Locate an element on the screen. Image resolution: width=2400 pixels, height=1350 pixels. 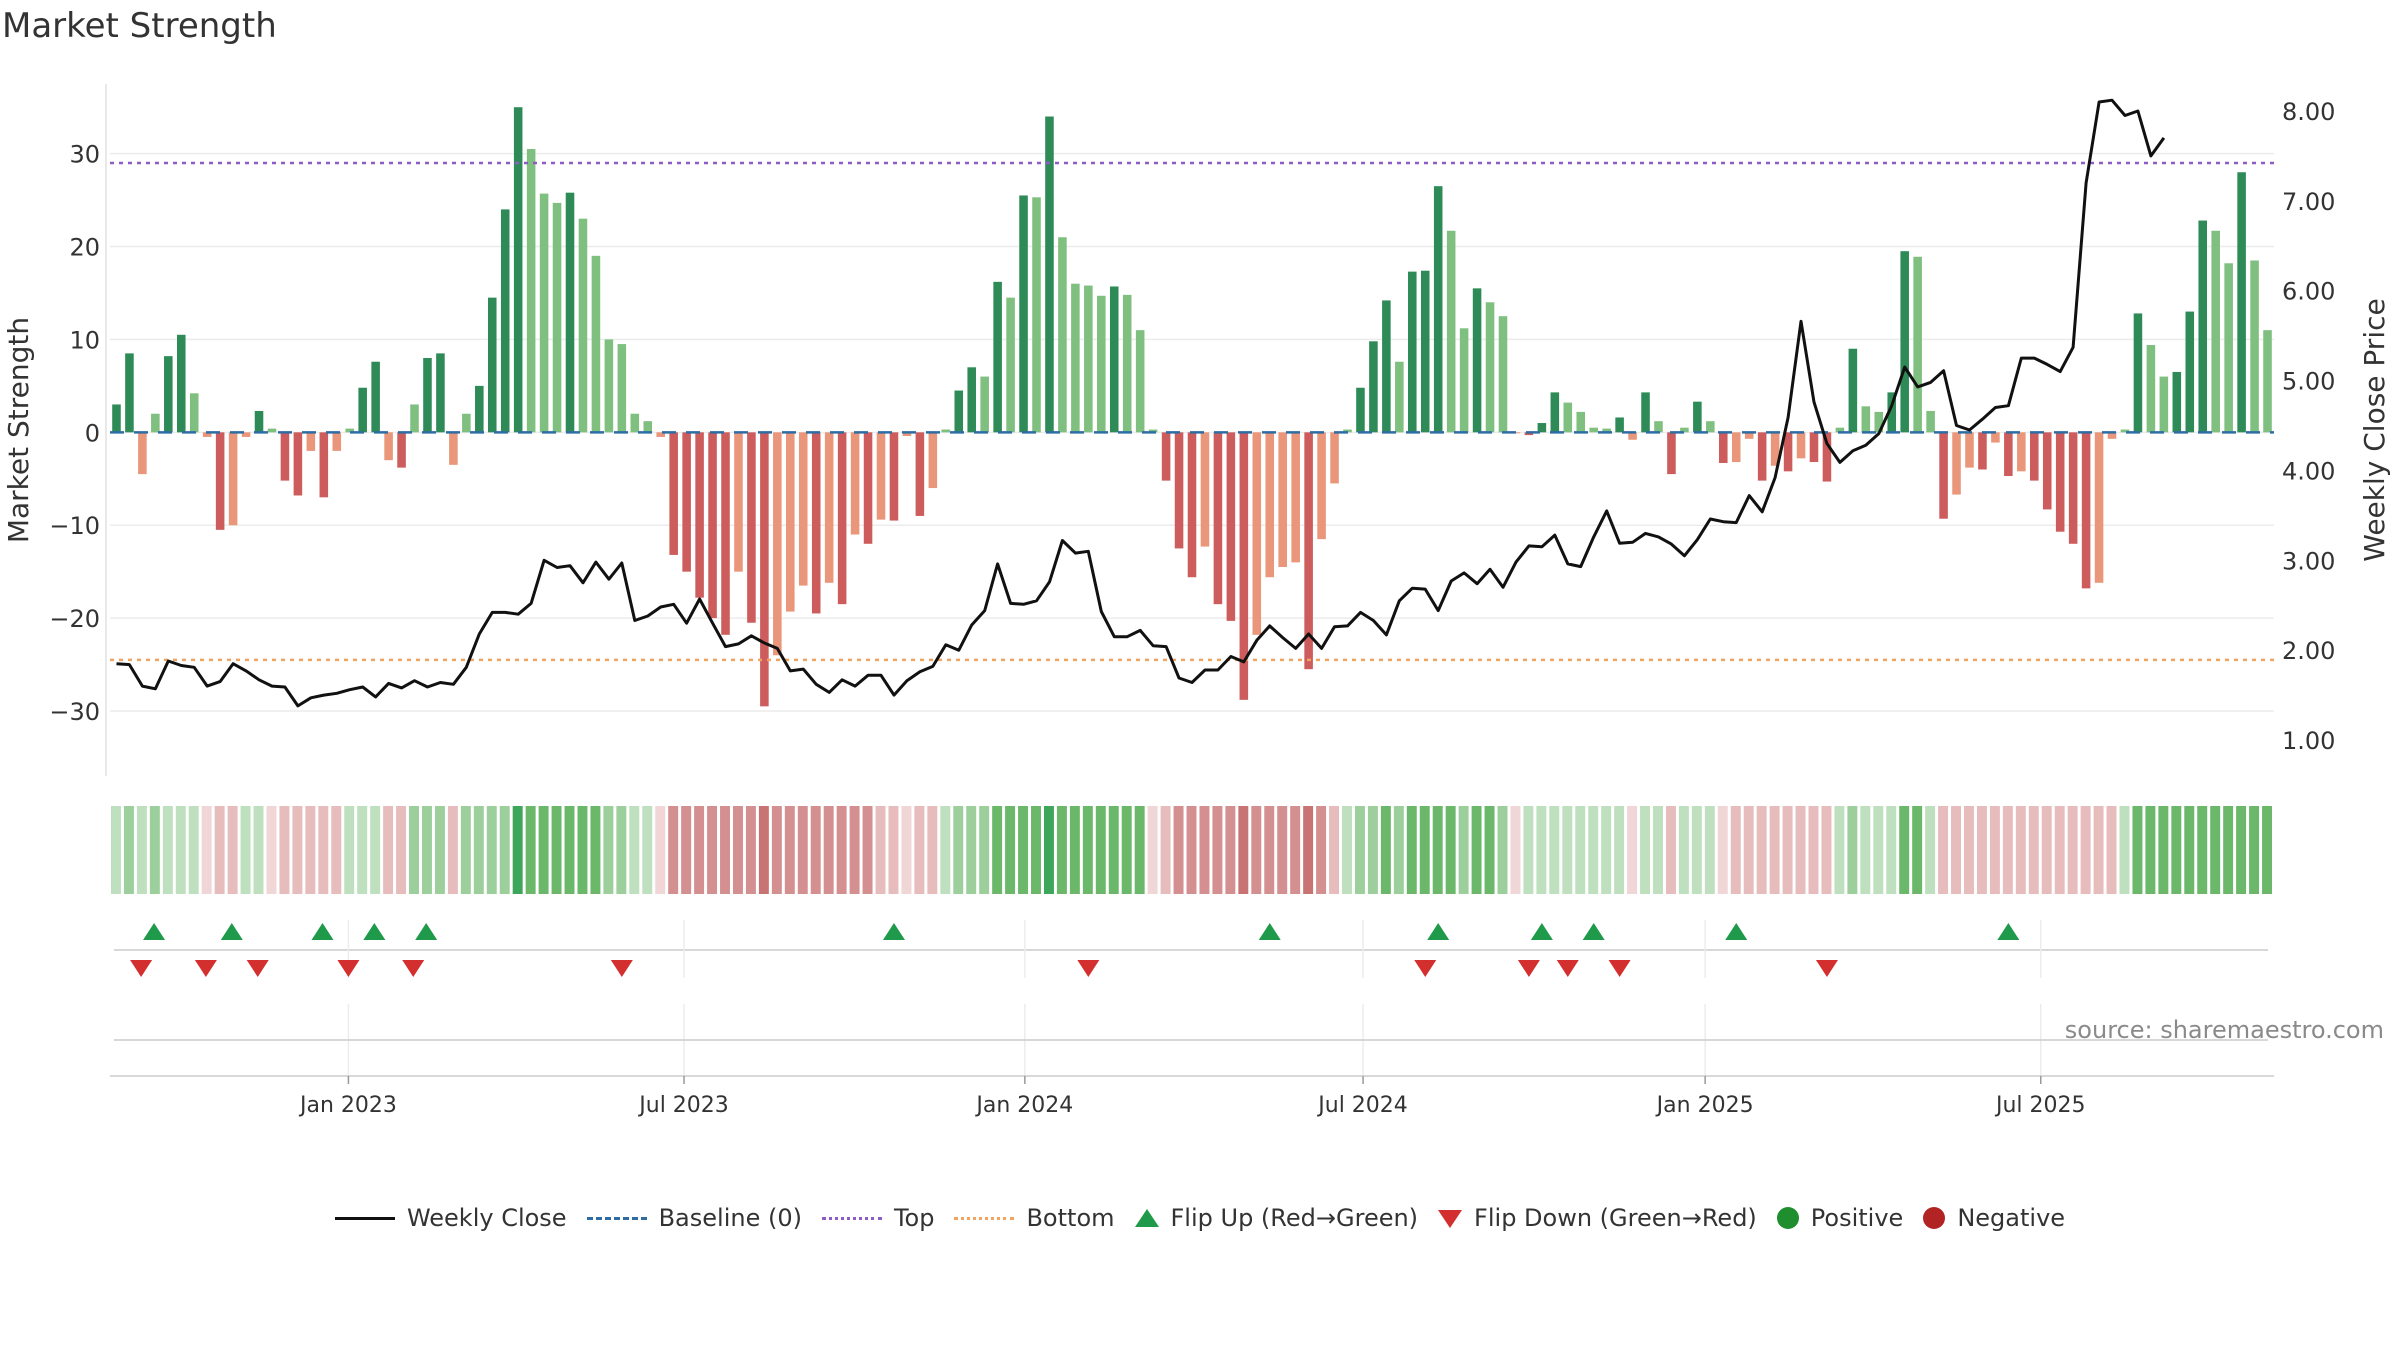
legend-item-flip-up: Flip Up (Red→Green) is located at coordinates (1276, 1218).